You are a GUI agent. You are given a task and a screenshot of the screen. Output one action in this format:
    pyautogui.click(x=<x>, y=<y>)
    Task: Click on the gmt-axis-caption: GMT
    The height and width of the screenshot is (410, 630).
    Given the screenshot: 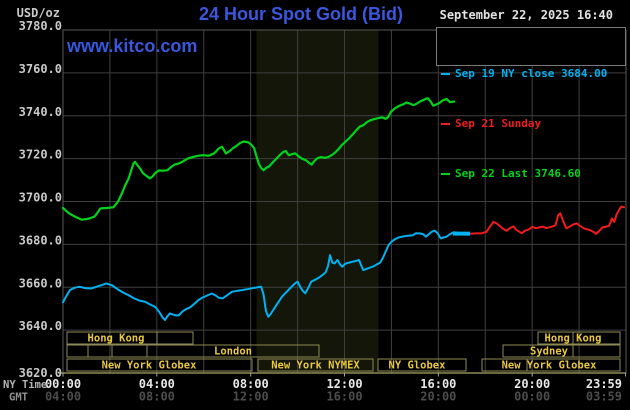 What is the action you would take?
    pyautogui.click(x=18, y=398)
    